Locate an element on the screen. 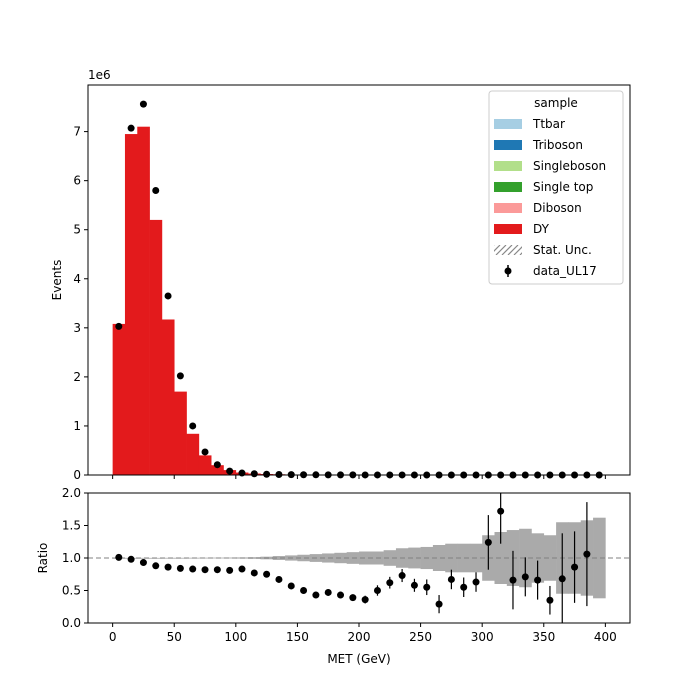 The image size is (700, 700). legend-label: Diboson is located at coordinates (557, 208).